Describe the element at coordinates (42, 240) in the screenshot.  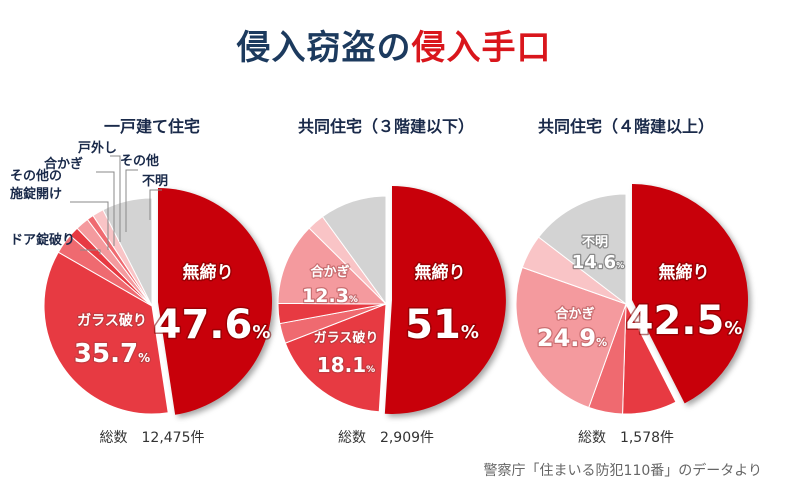
I see `callout-label-2: ドア錠破り` at that location.